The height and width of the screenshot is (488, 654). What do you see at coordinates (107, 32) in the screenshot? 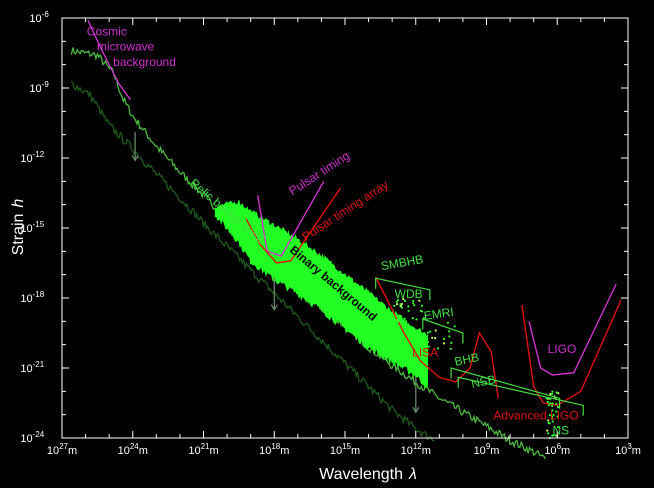
I see `label-cosmic: Cosmic` at bounding box center [107, 32].